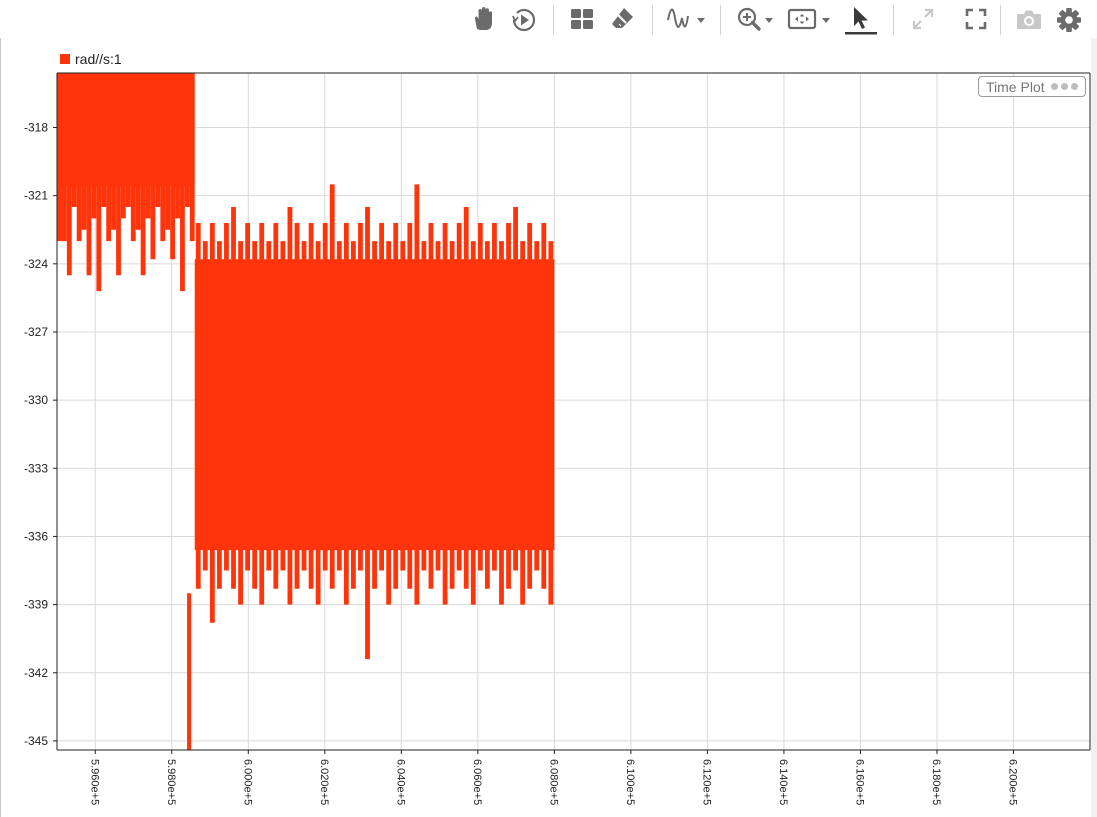  I want to click on play-circle-icon, so click(524, 19).